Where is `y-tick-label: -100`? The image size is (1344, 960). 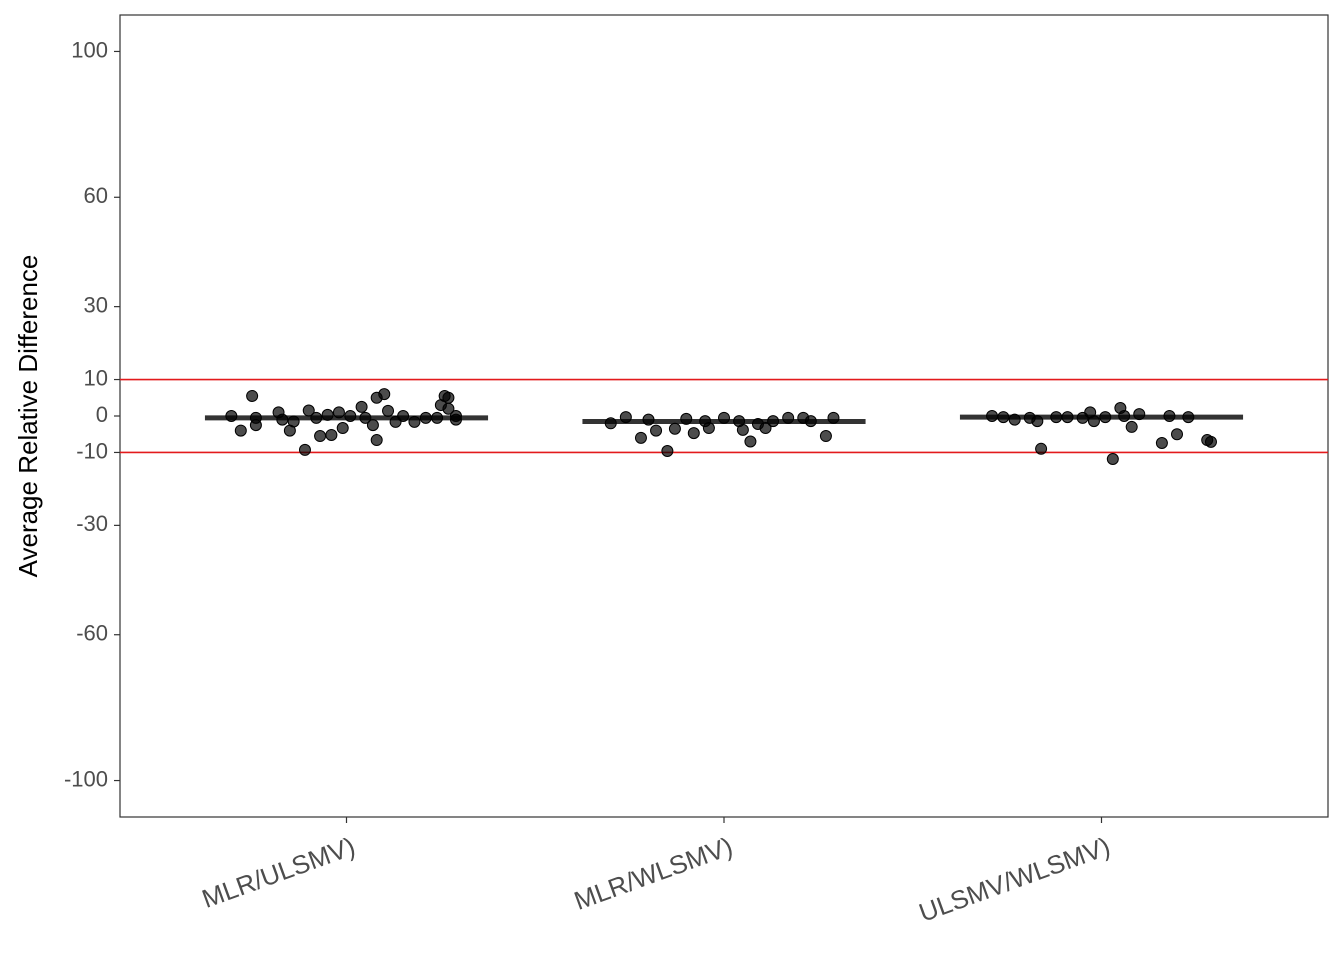
y-tick-label: -100 is located at coordinates (86, 778).